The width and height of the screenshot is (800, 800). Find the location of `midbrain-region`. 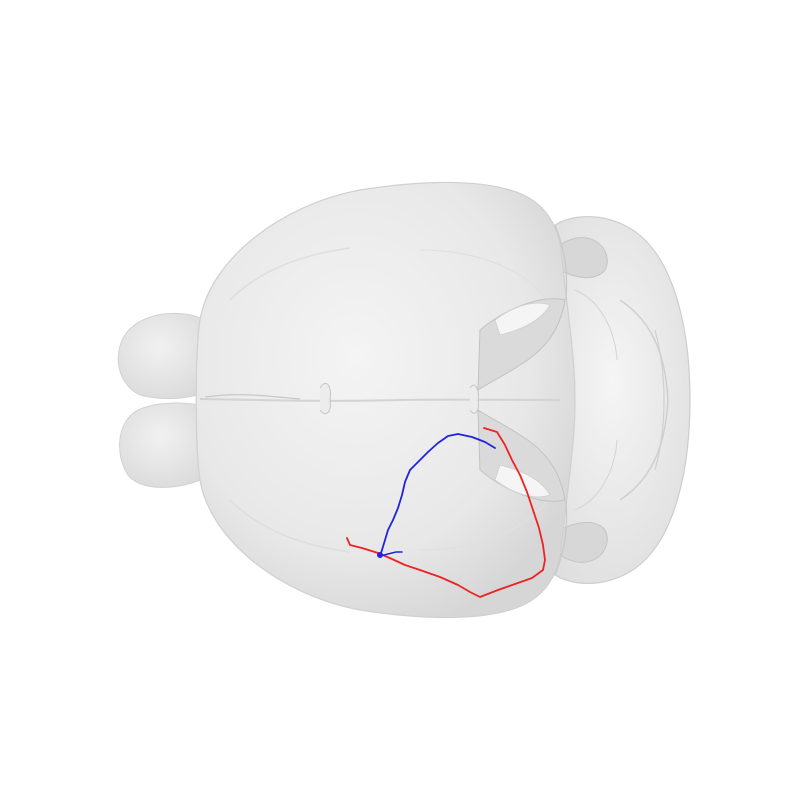

midbrain-region is located at coordinates (522, 400).